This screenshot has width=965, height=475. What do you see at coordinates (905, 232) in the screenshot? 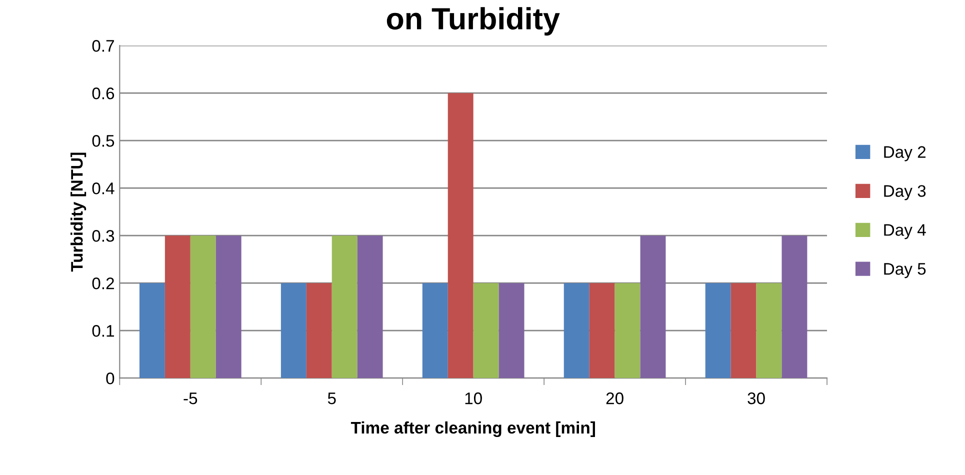
I see `legend-label: Day 4` at bounding box center [905, 232].